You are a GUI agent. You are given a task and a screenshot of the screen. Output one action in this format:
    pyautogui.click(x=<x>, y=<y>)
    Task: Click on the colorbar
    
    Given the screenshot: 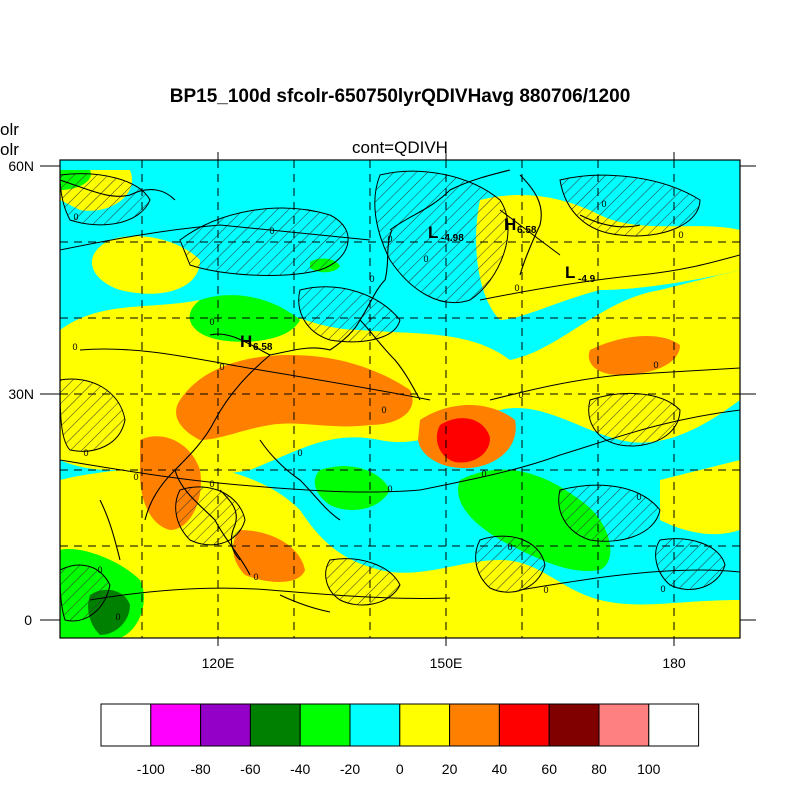 What is the action you would take?
    pyautogui.click(x=400, y=725)
    